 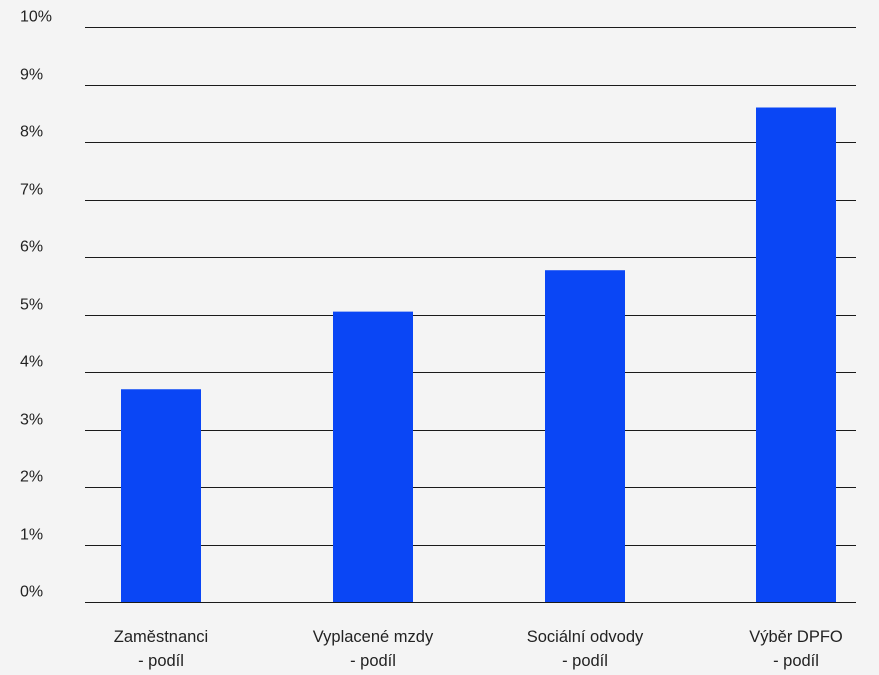 What do you see at coordinates (36, 17) in the screenshot?
I see `y-tick-label: 10%` at bounding box center [36, 17].